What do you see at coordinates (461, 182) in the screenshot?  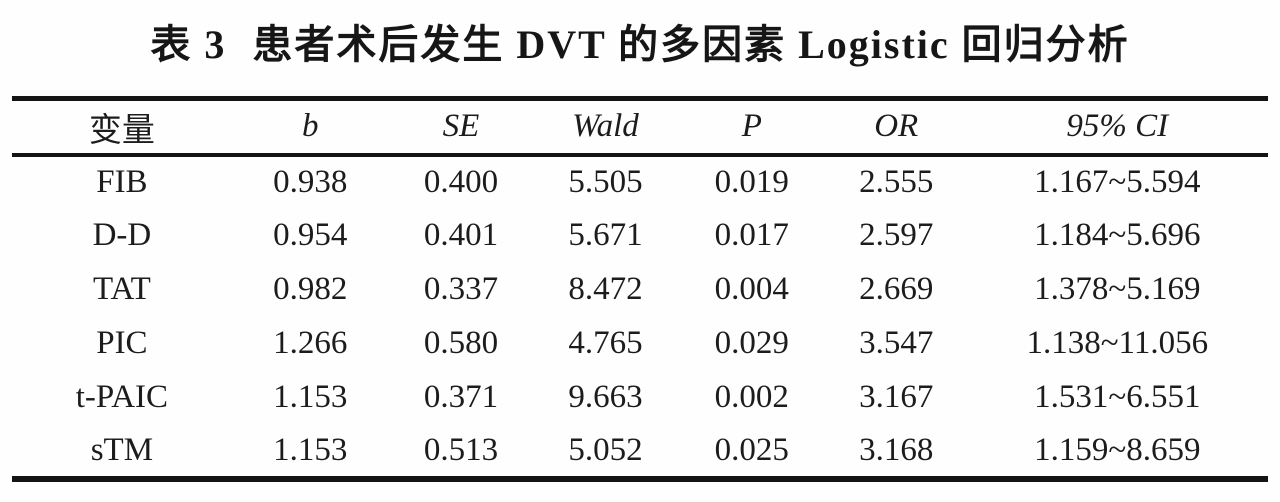 I see `value-cell: 0.400` at bounding box center [461, 182].